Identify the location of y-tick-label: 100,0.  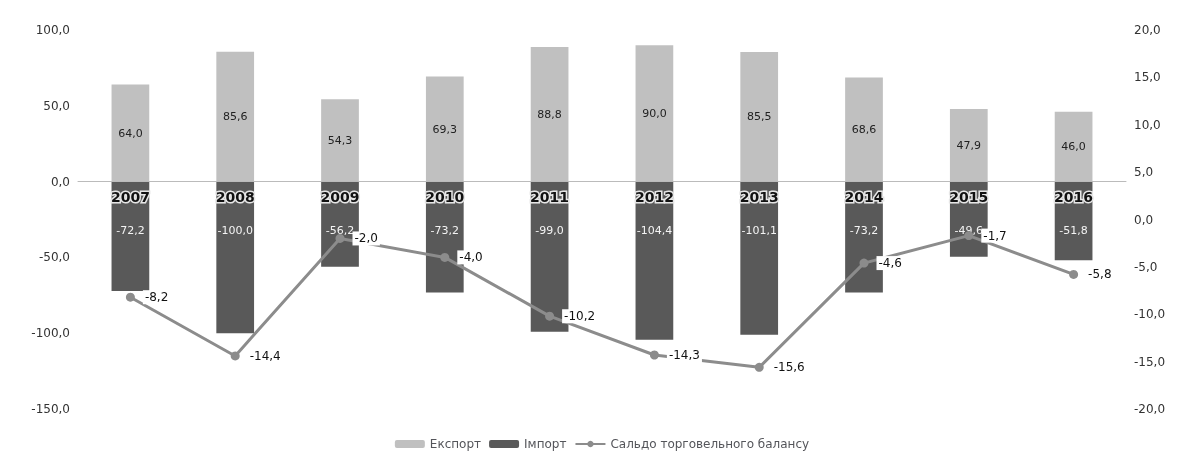
(52, 30).